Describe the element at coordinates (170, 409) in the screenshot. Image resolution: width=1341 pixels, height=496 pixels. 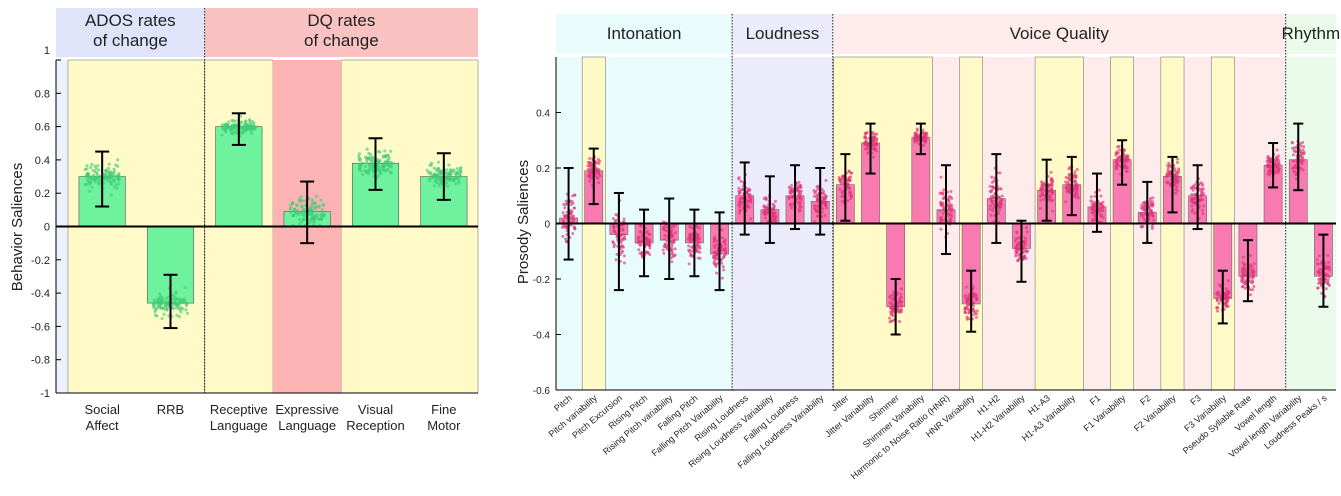
I see `x-tick-label: RRB` at that location.